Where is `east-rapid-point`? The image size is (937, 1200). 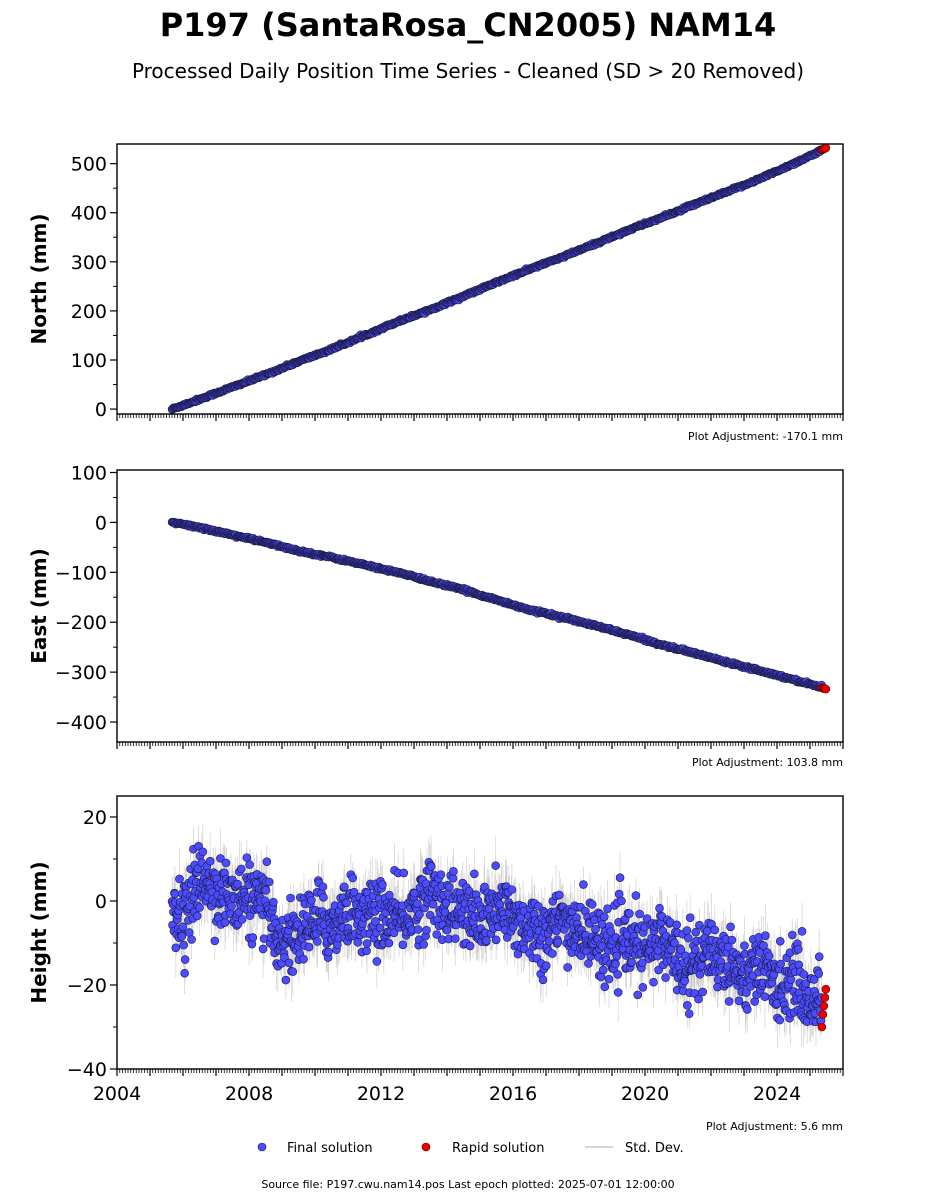 east-rapid-point is located at coordinates (826, 689).